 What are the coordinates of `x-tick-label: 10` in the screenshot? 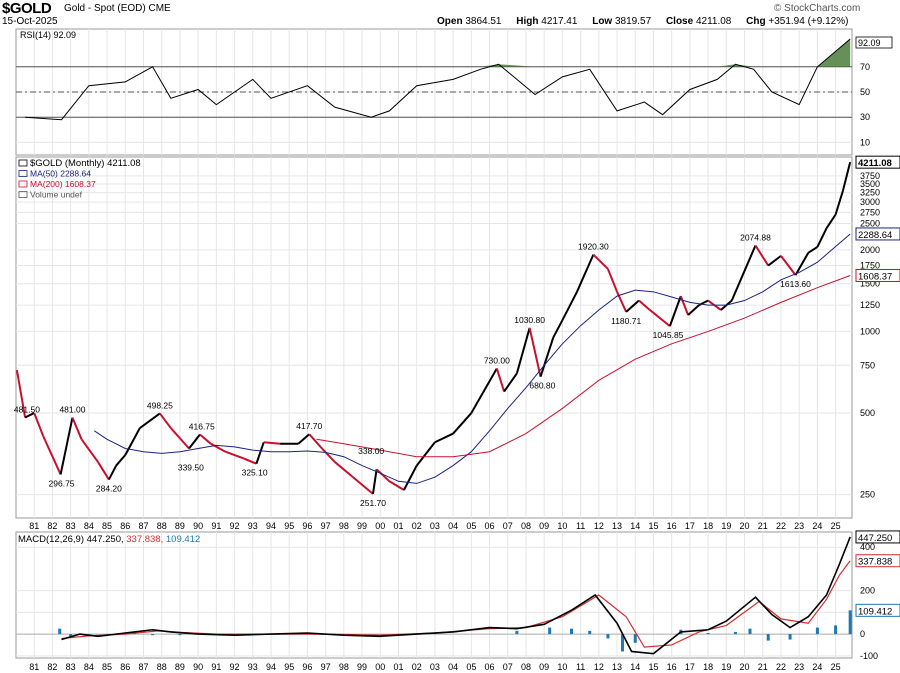 It's located at (562, 526).